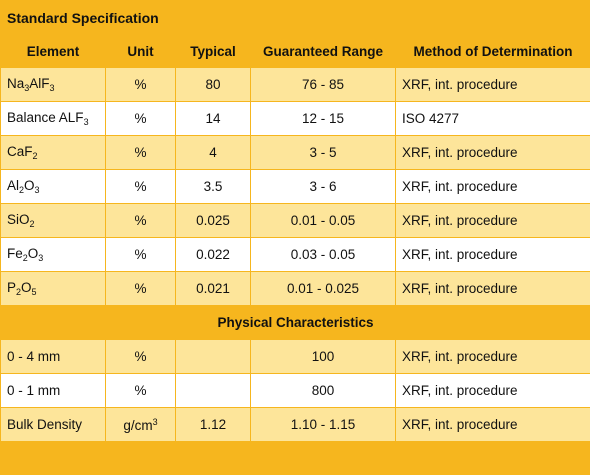  I want to click on table-row: 0 - 4 mm% 100 XRF, int. procedure, so click(295, 356).